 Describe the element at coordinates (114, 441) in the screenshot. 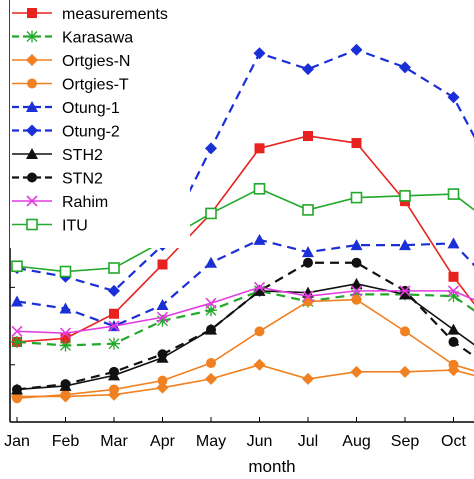

I see `x-tick-label-mar: Mar` at that location.